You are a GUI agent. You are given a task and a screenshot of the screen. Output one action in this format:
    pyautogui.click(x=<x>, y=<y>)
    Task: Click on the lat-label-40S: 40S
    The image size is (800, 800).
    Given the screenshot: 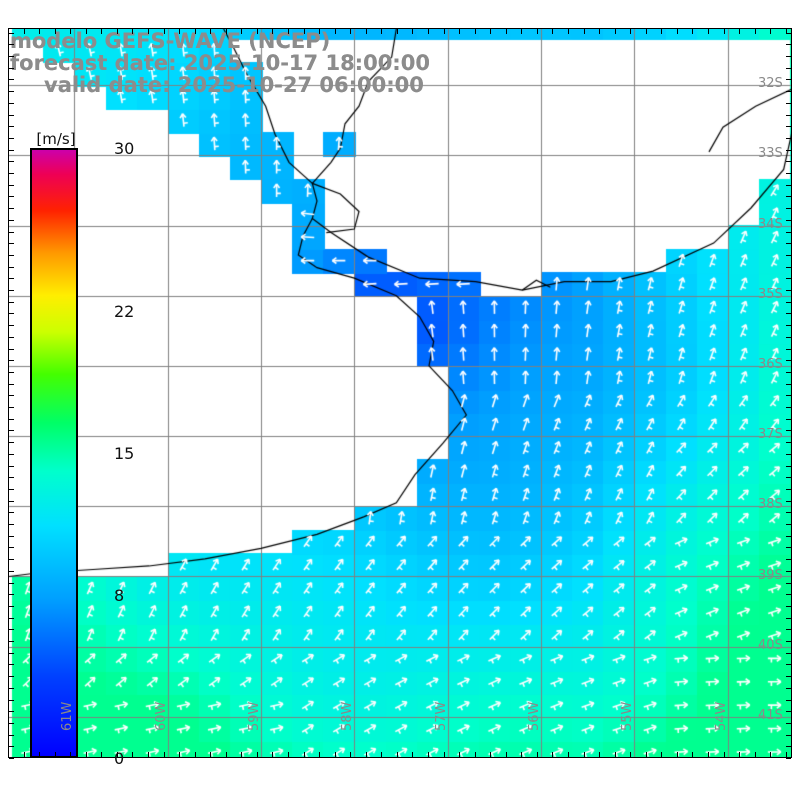 What is the action you would take?
    pyautogui.click(x=770, y=645)
    